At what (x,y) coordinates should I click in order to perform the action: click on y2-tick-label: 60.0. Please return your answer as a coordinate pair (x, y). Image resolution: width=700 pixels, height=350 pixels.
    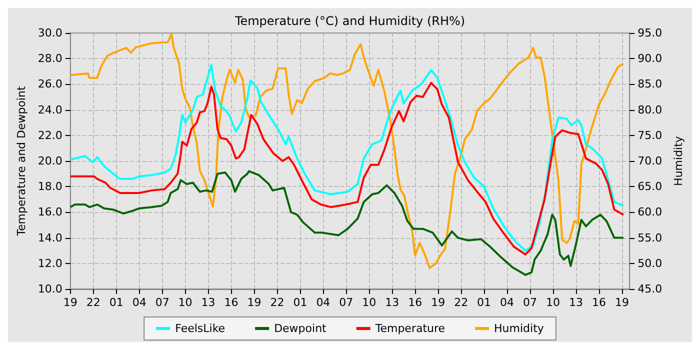
    Looking at the image, I should click on (650, 212).